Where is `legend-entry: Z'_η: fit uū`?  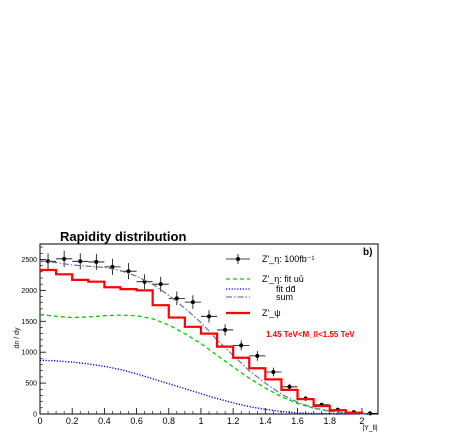
legend-entry: Z'_η: fit uū is located at coordinates (265, 279).